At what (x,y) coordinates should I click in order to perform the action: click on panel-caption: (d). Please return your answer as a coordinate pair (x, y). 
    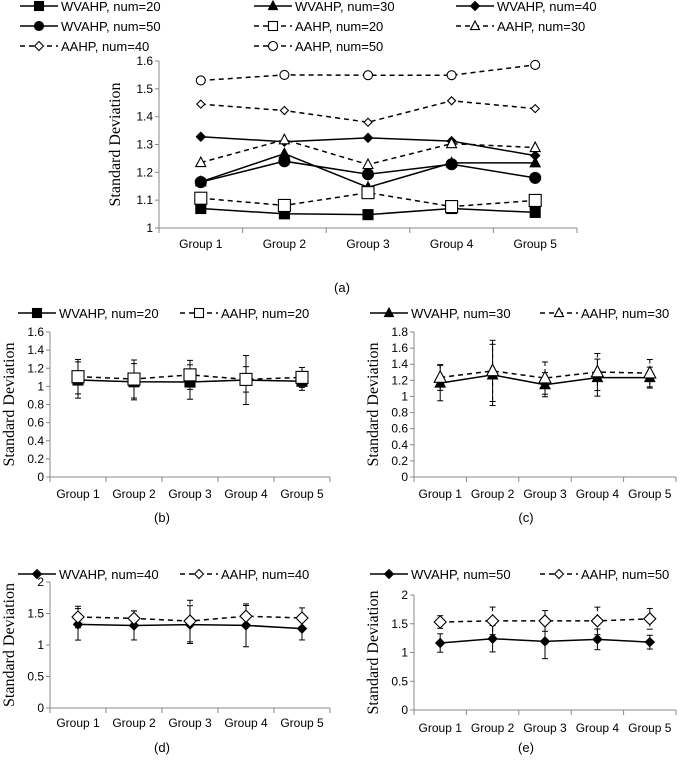
    Looking at the image, I should click on (162, 747).